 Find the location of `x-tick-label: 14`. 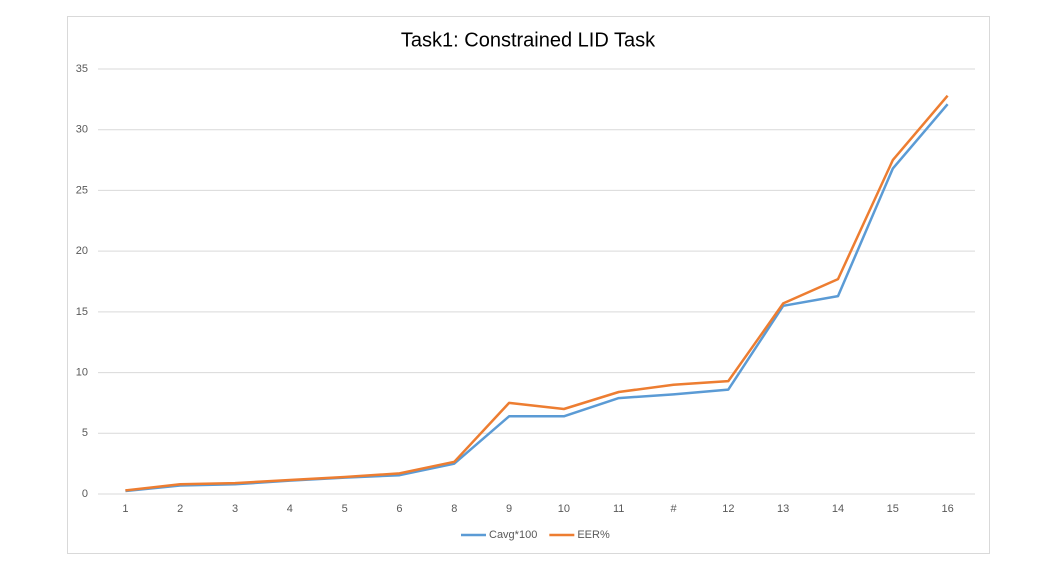

x-tick-label: 14 is located at coordinates (838, 509).